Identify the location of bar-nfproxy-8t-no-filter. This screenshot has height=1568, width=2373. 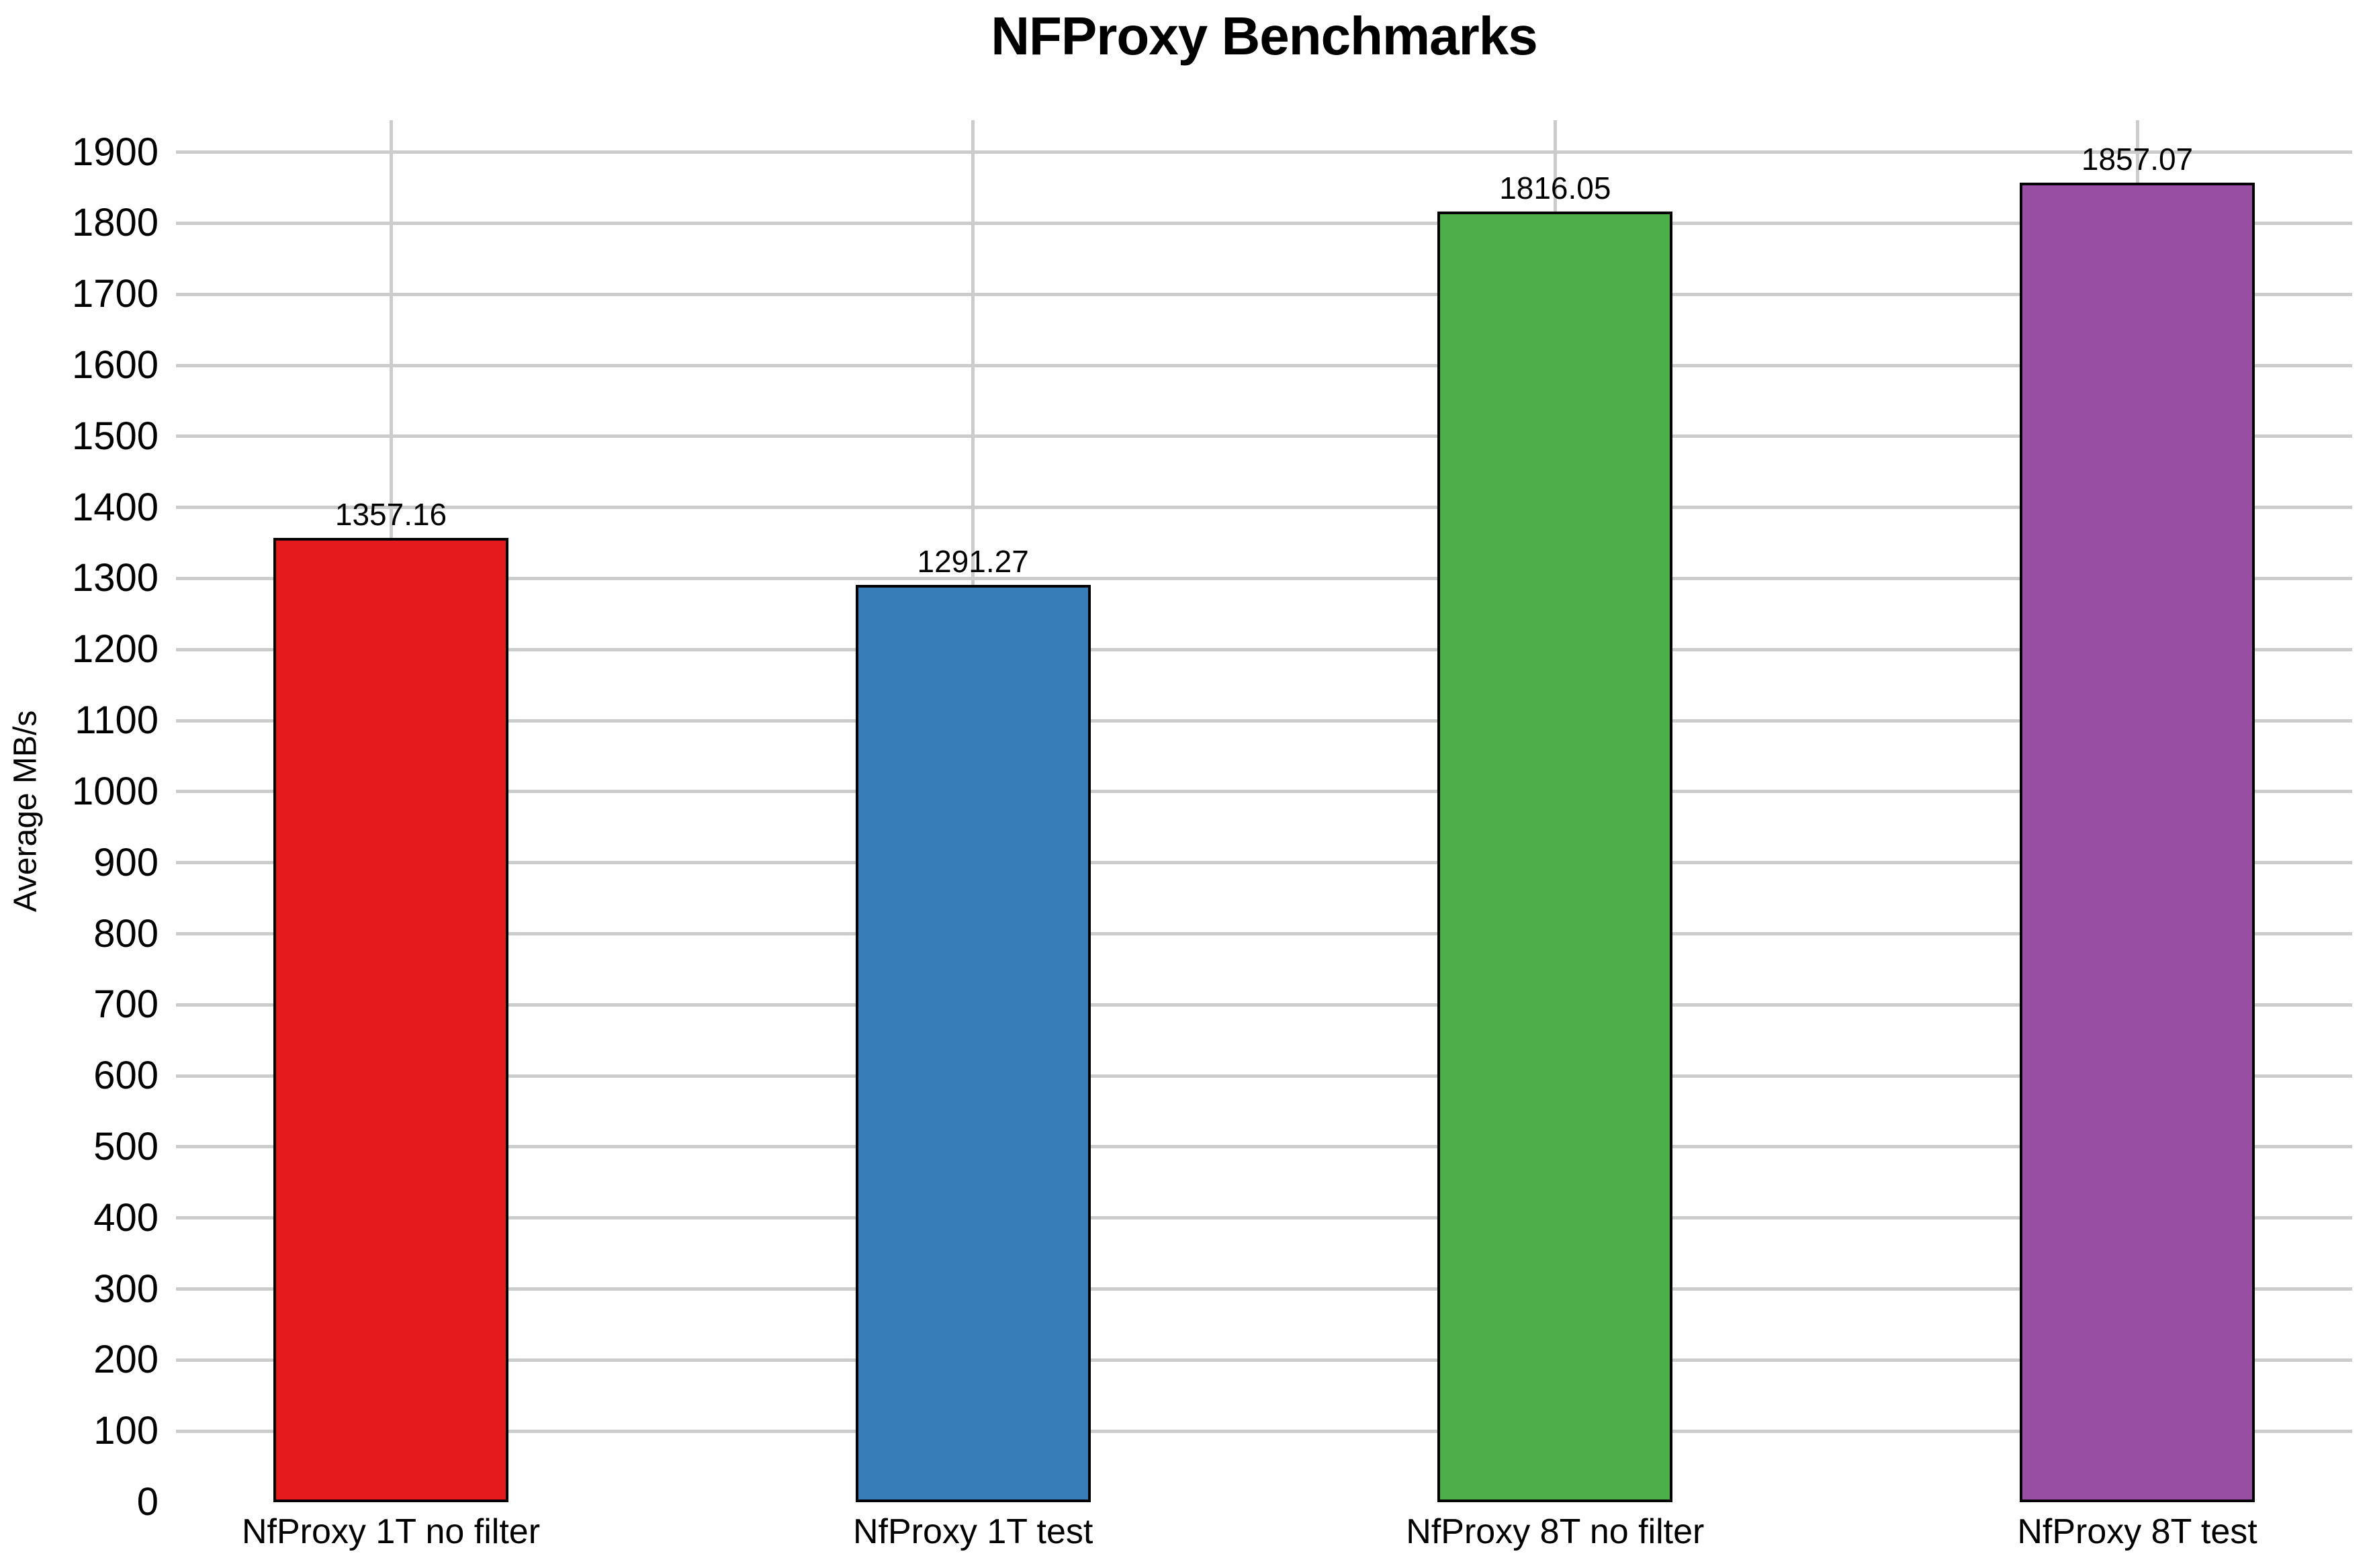
(1555, 857).